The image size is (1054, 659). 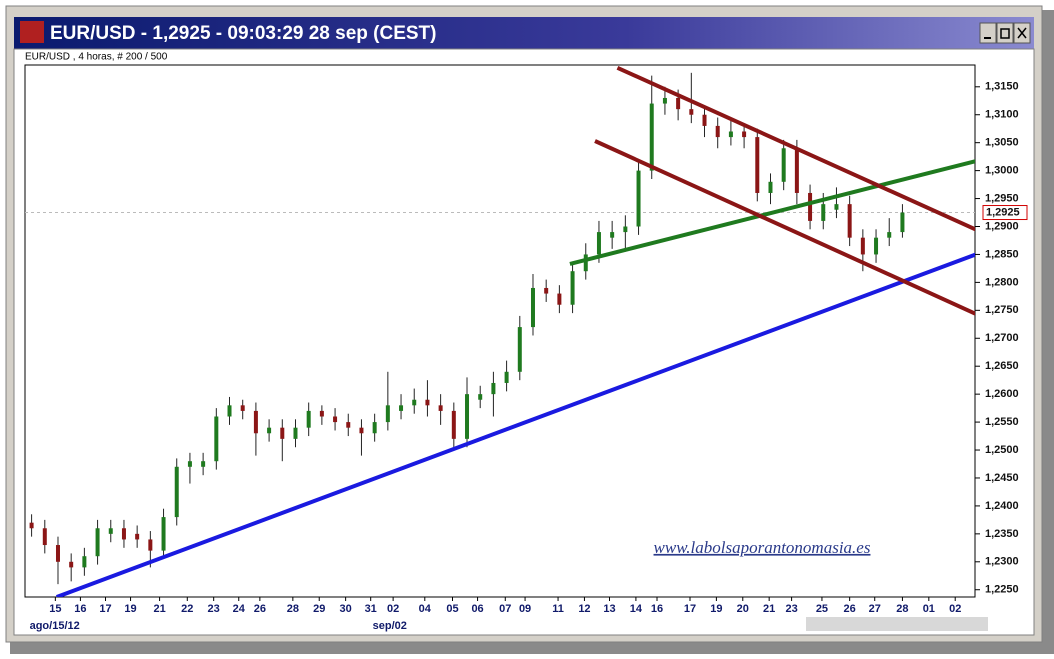 What do you see at coordinates (1002, 115) in the screenshot?
I see `y-tick-label: 1,3100` at bounding box center [1002, 115].